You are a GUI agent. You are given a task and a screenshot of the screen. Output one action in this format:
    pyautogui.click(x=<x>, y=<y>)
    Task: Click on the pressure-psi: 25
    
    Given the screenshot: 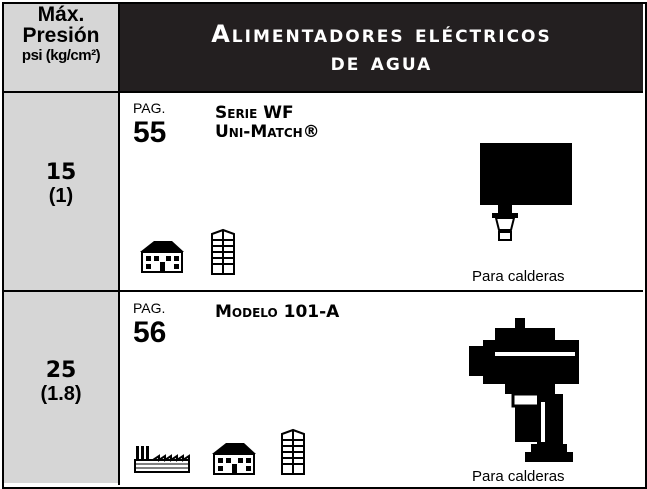 What is the action you would take?
    pyautogui.click(x=61, y=370)
    